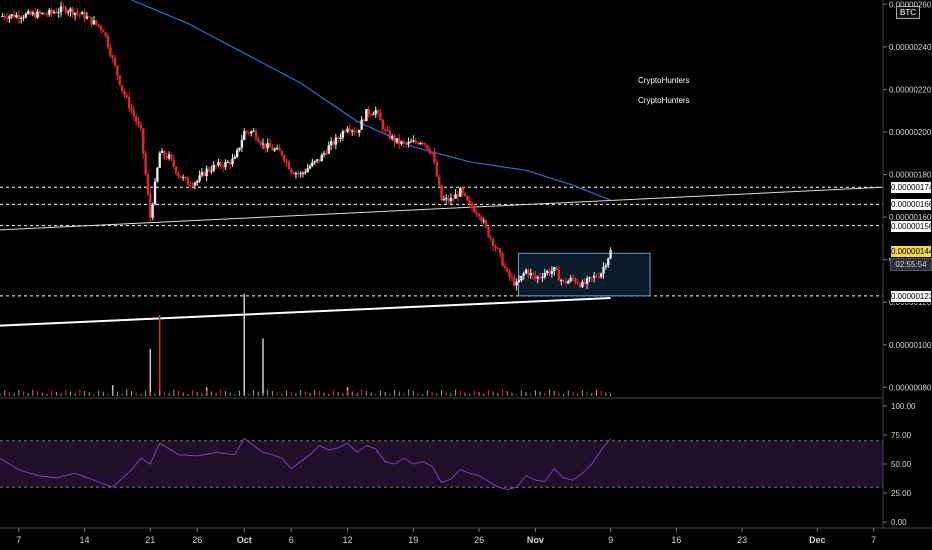 This screenshot has height=550, width=932. I want to click on symbol-badge: BTC, so click(908, 12).